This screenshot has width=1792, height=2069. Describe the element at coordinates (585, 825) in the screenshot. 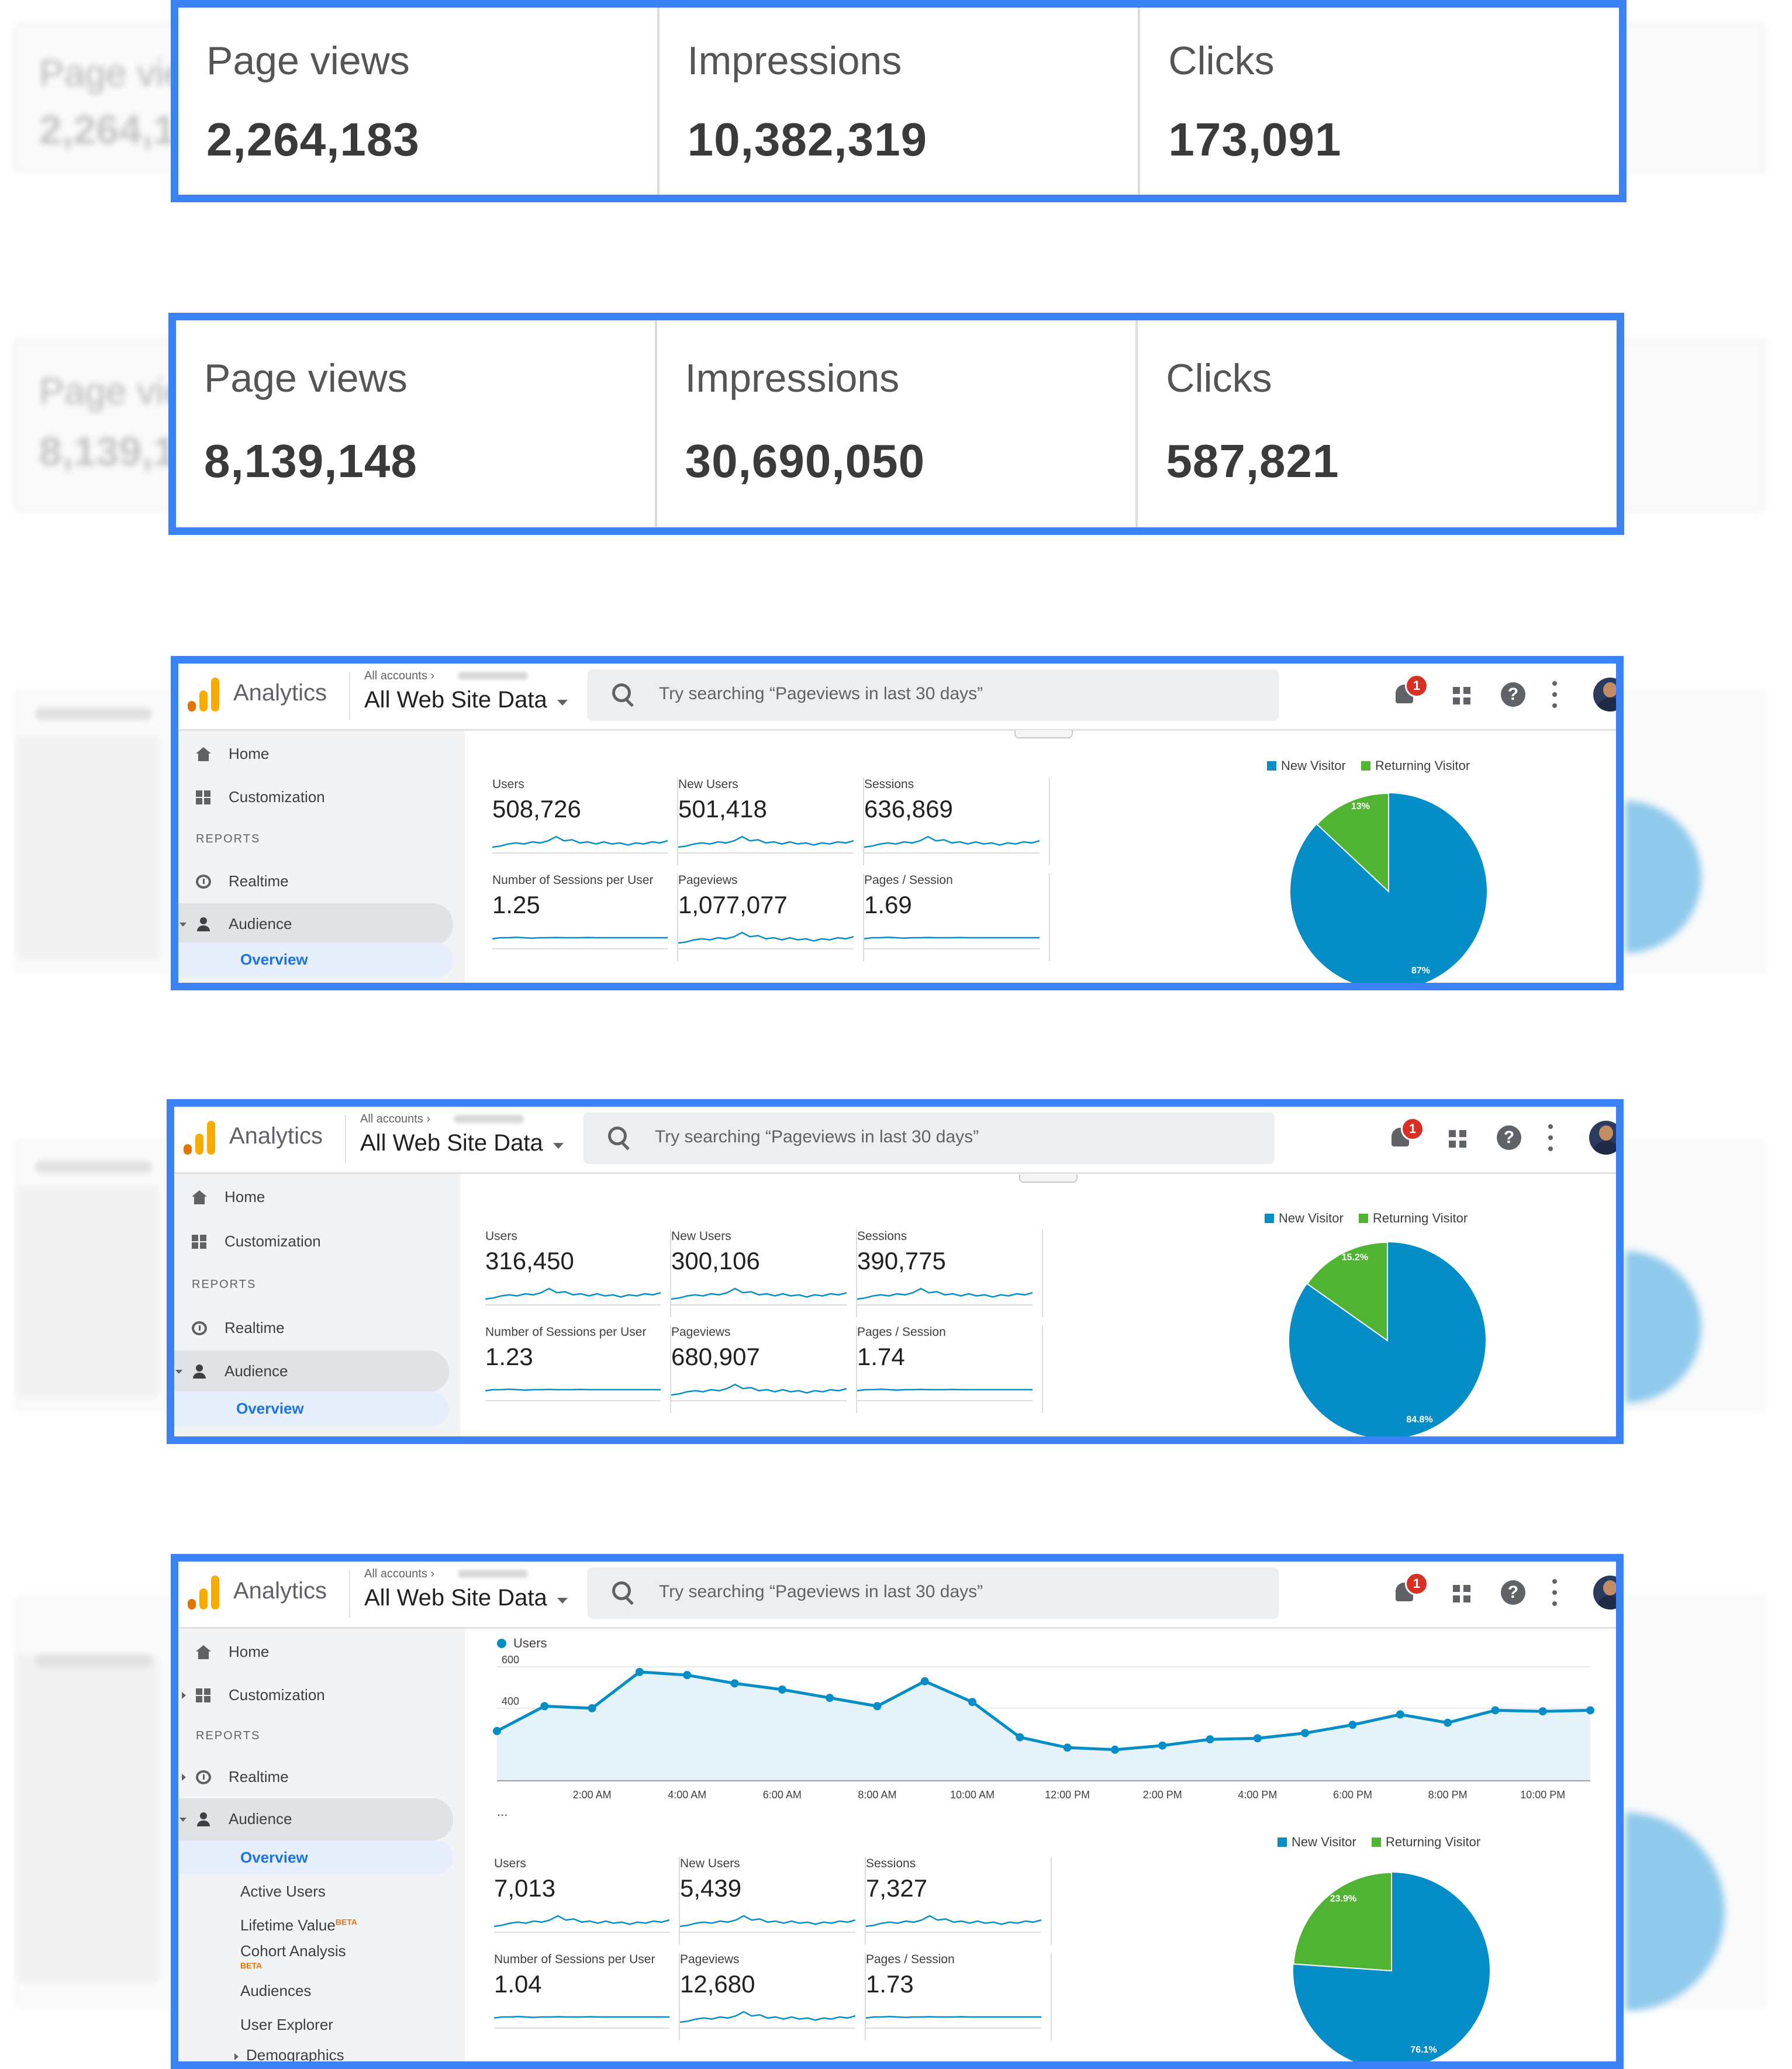

I see `metric-users: Users 508,726` at that location.